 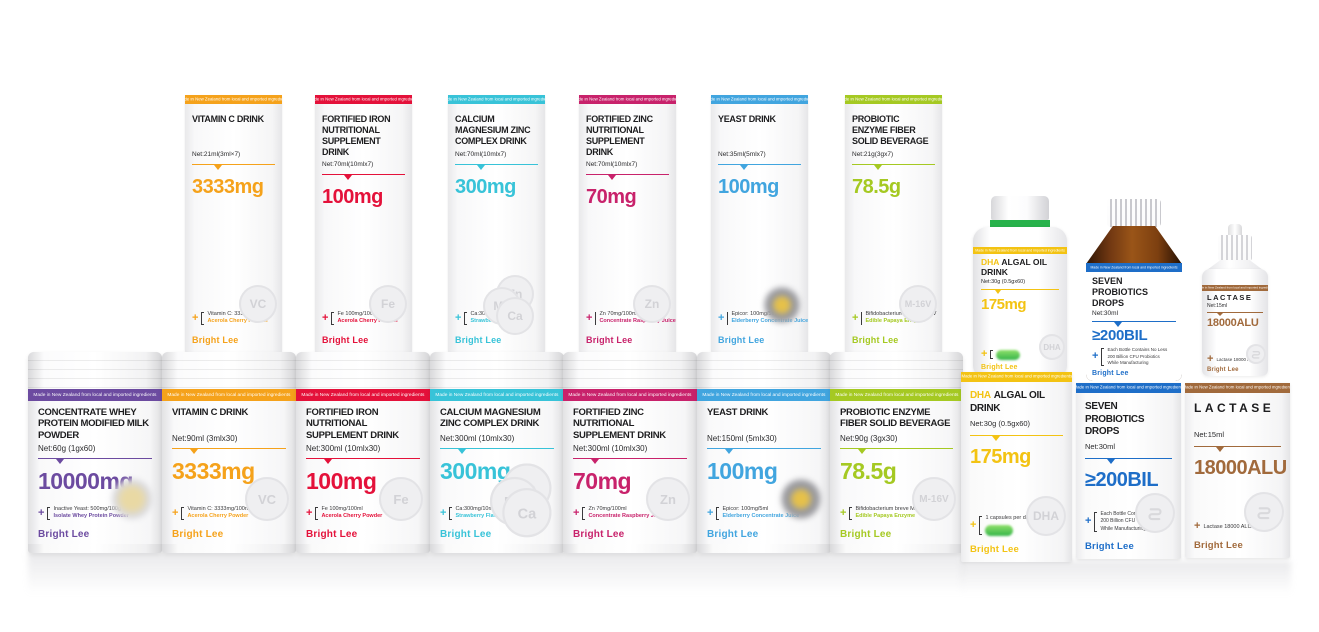 I want to click on note-bottom: Concentrate Raspberry Juice, so click(x=626, y=516).